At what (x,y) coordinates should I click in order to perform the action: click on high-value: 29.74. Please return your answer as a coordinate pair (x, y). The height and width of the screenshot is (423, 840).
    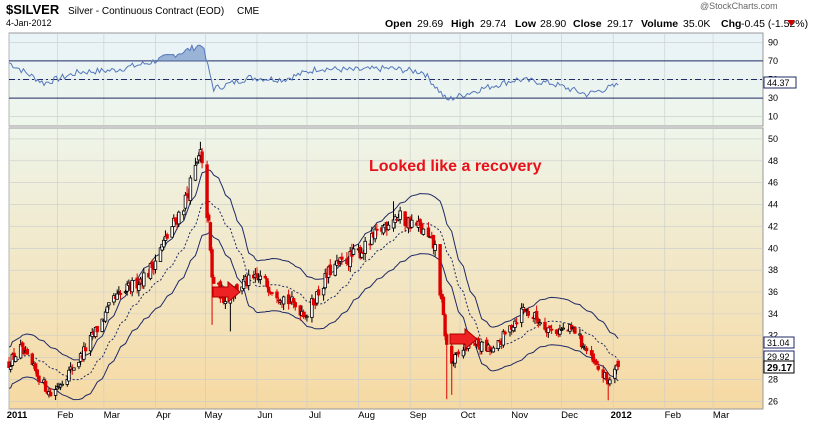
    Looking at the image, I should click on (493, 24).